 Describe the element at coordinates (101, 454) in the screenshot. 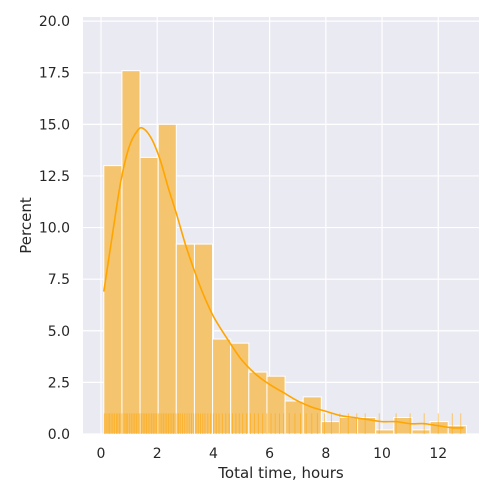

I see `x-tick-label: 0` at that location.